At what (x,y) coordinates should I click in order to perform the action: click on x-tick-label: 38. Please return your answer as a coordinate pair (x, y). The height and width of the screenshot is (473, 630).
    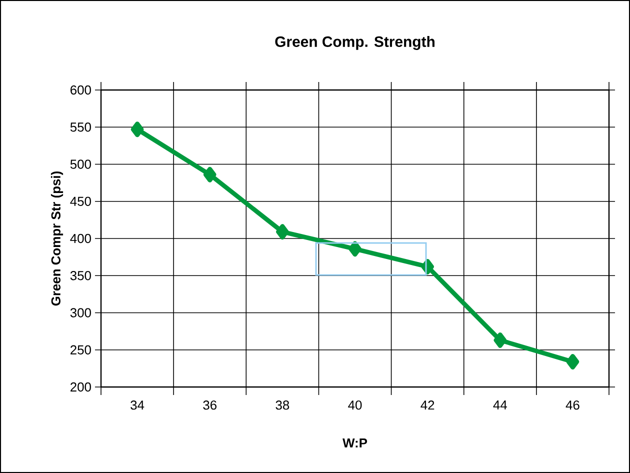
    Looking at the image, I should click on (283, 405).